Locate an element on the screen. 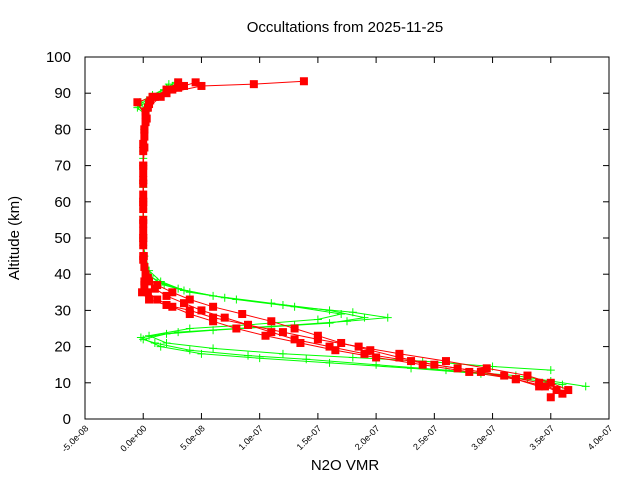 This screenshot has height=485, width=640. y-tick-label: 40 is located at coordinates (62, 274).